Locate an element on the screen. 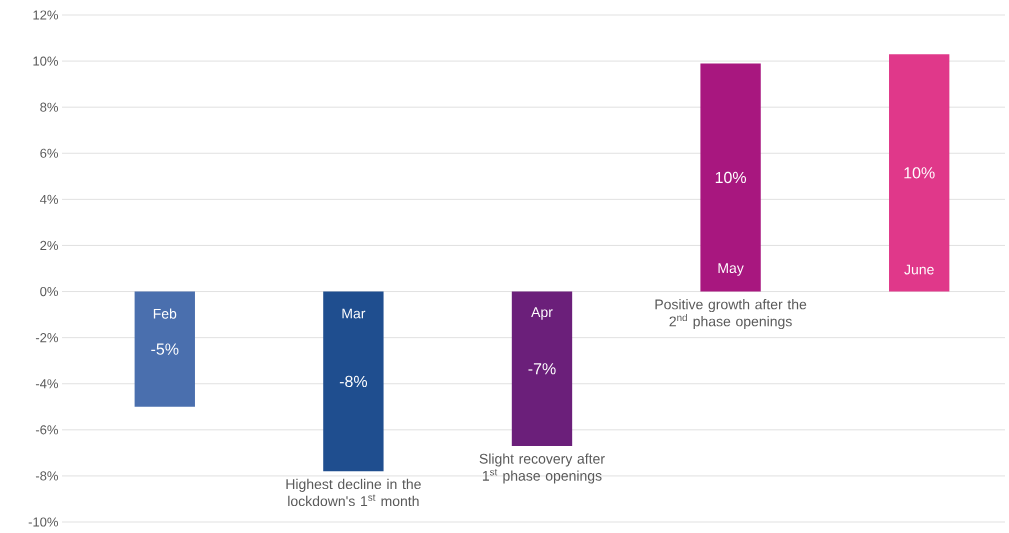  data-label: -7% is located at coordinates (542, 369).